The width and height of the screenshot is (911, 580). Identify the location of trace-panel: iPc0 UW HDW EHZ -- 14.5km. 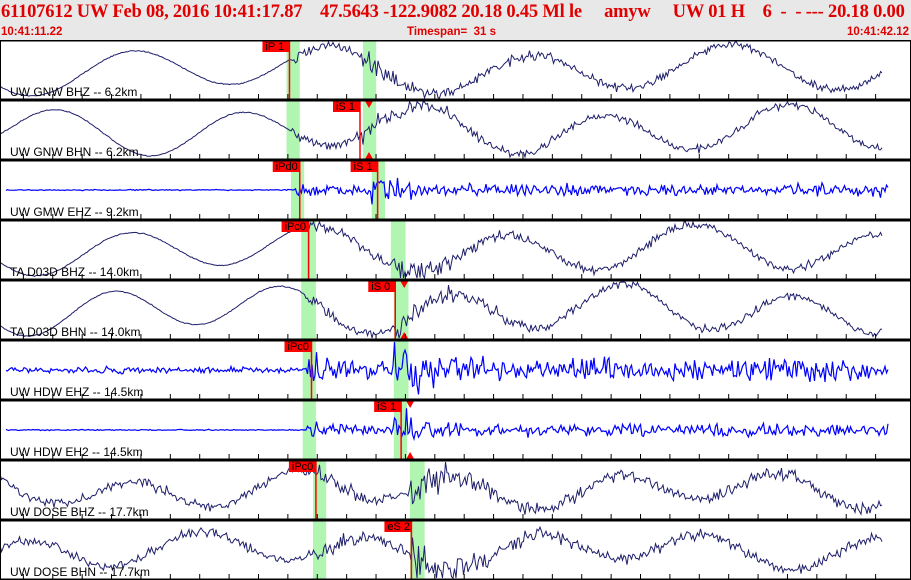
(447, 370).